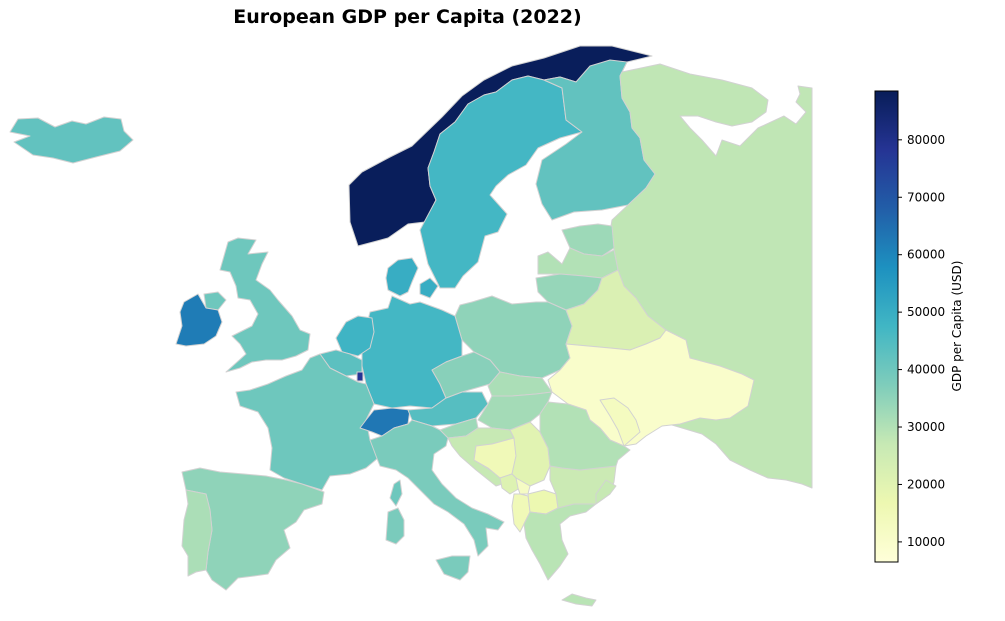 Image resolution: width=1005 pixels, height=621 pixels. I want to click on colorbar-tick-label: 10000, so click(926, 542).